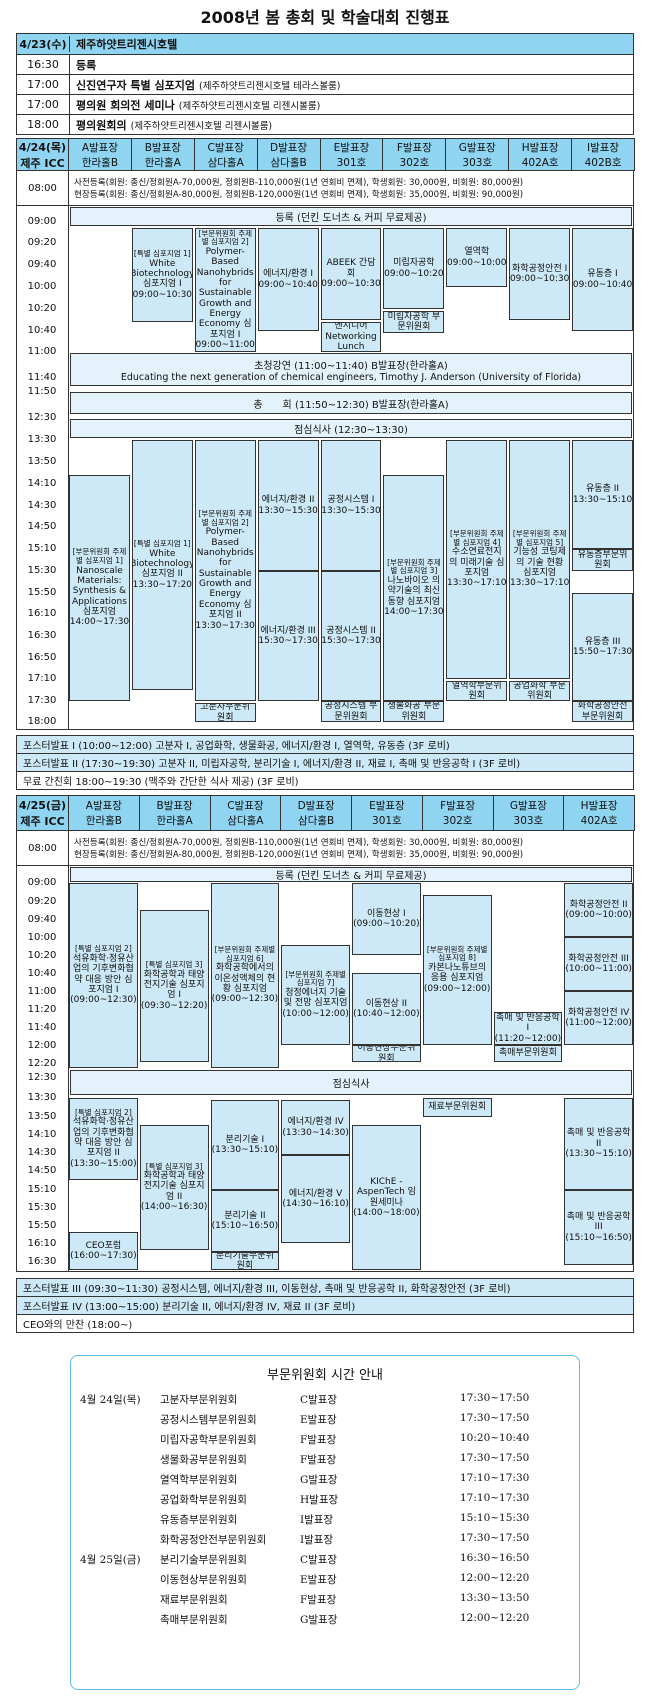 This screenshot has width=650, height=1700. I want to click on room-hall: 삼다홀A, so click(245, 821).